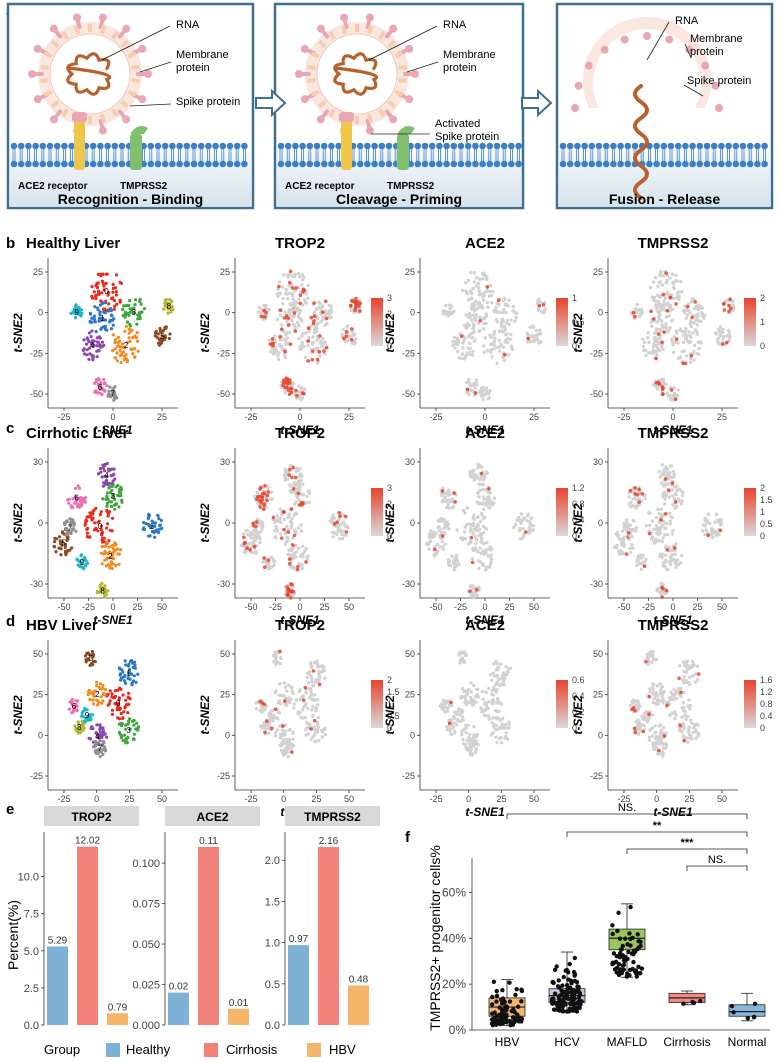 This screenshot has height=1062, width=781. Describe the element at coordinates (91, 817) in the screenshot. I see `facet-title: TROP2` at that location.